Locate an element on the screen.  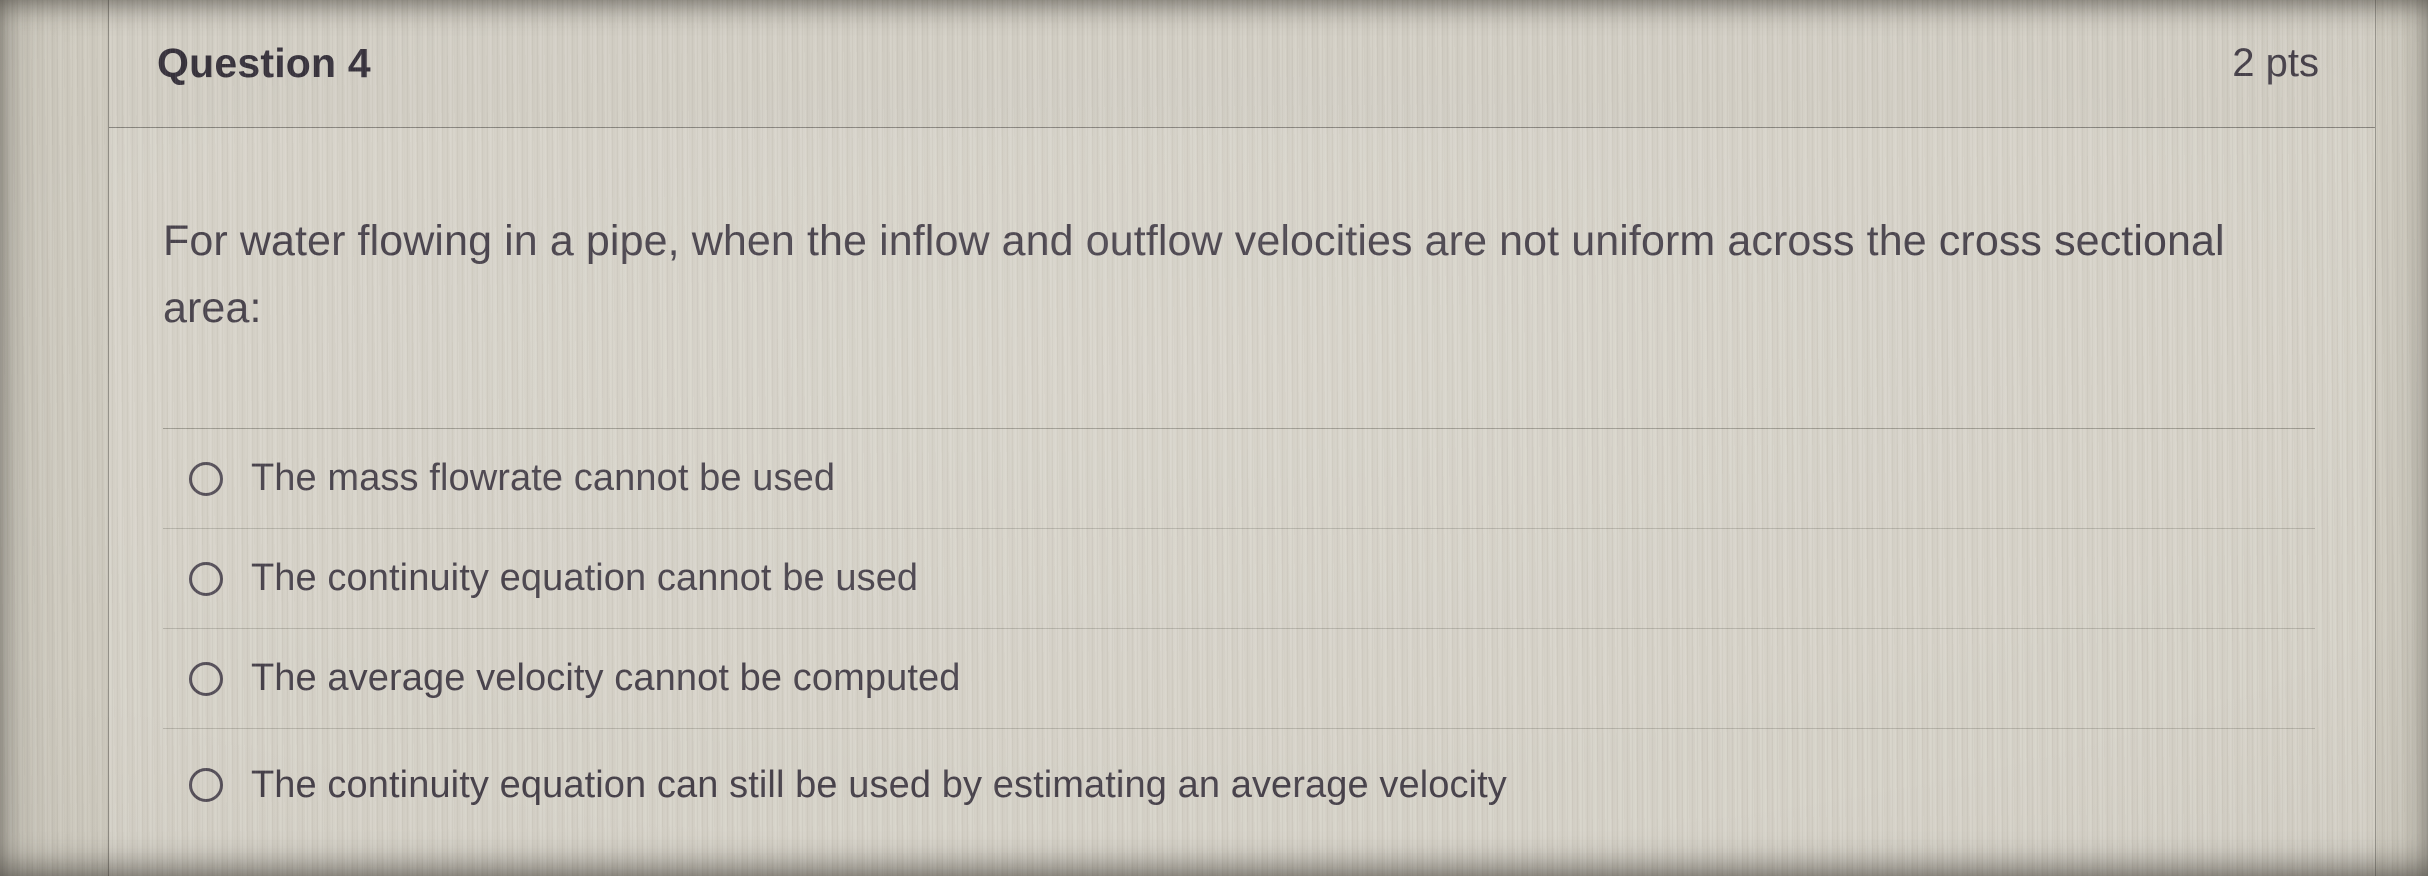
question-header: Question 4 2 pts is located at coordinates (1242, 64).